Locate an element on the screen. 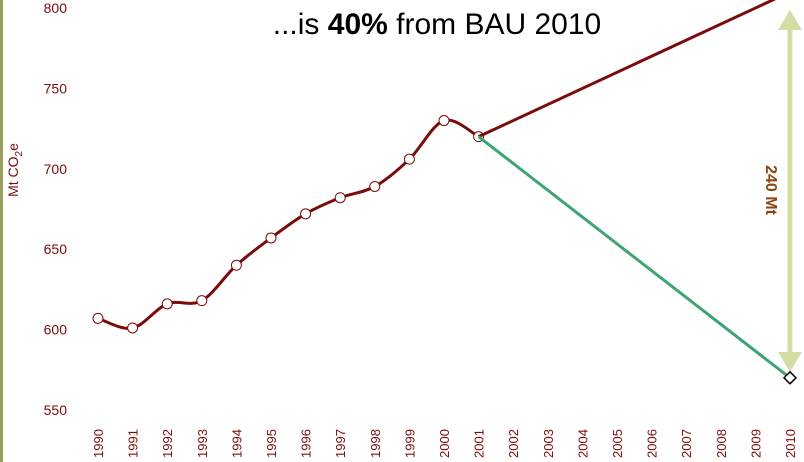 The image size is (804, 462). title-part: ...is is located at coordinates (300, 24).